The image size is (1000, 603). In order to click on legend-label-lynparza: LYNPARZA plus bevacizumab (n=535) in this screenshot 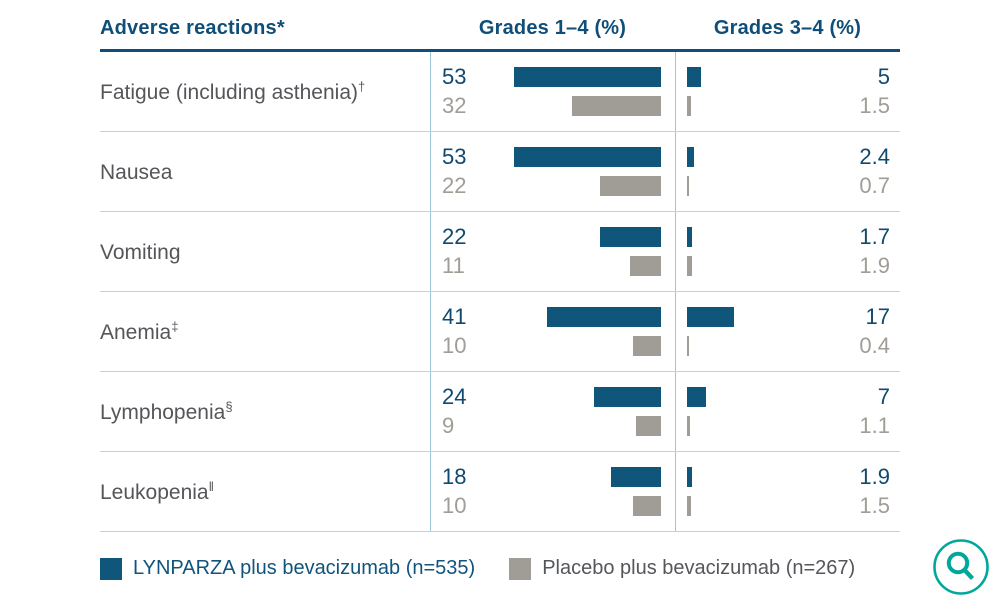, I will do `click(304, 568)`.